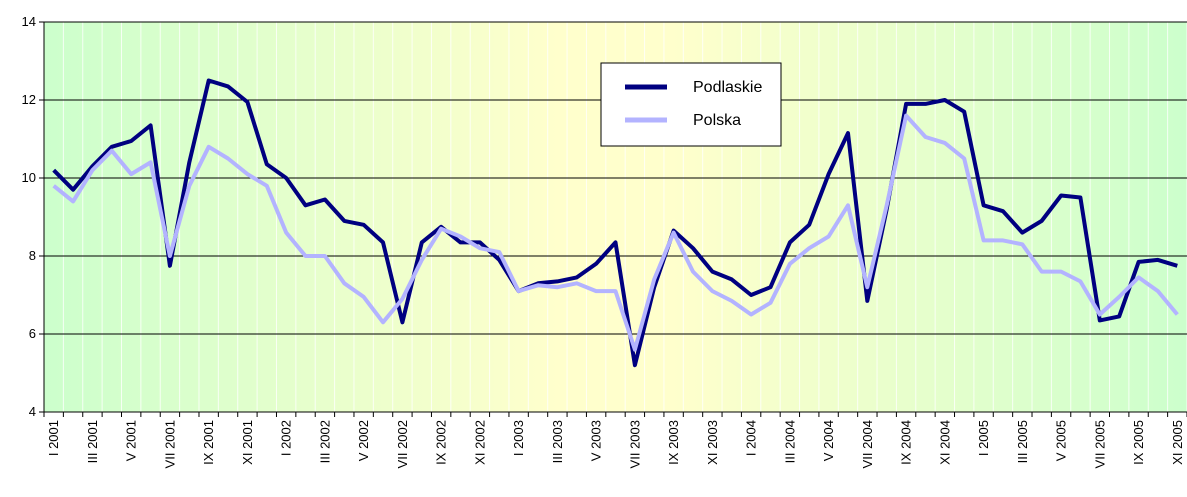 Image resolution: width=1187 pixels, height=497 pixels. I want to click on x-tick-label: III 2004, so click(789, 441).